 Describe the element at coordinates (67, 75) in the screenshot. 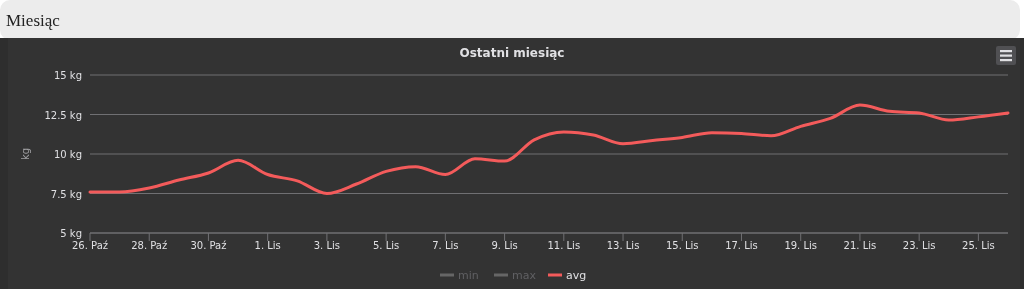

I see `y-tick-label: 15 kg` at that location.